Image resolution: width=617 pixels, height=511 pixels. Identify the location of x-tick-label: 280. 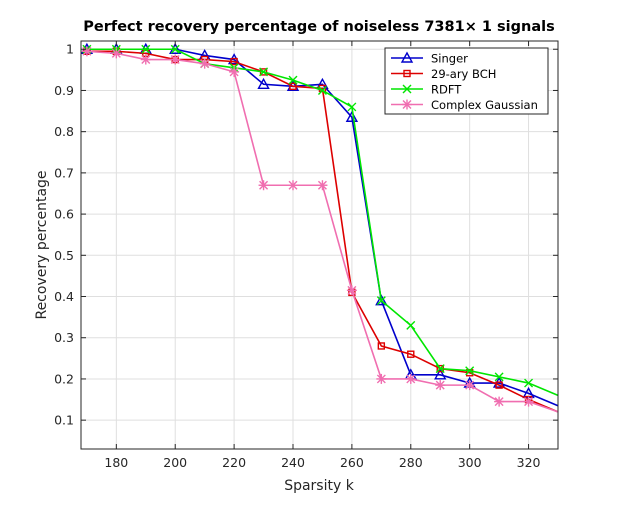
(411, 462).